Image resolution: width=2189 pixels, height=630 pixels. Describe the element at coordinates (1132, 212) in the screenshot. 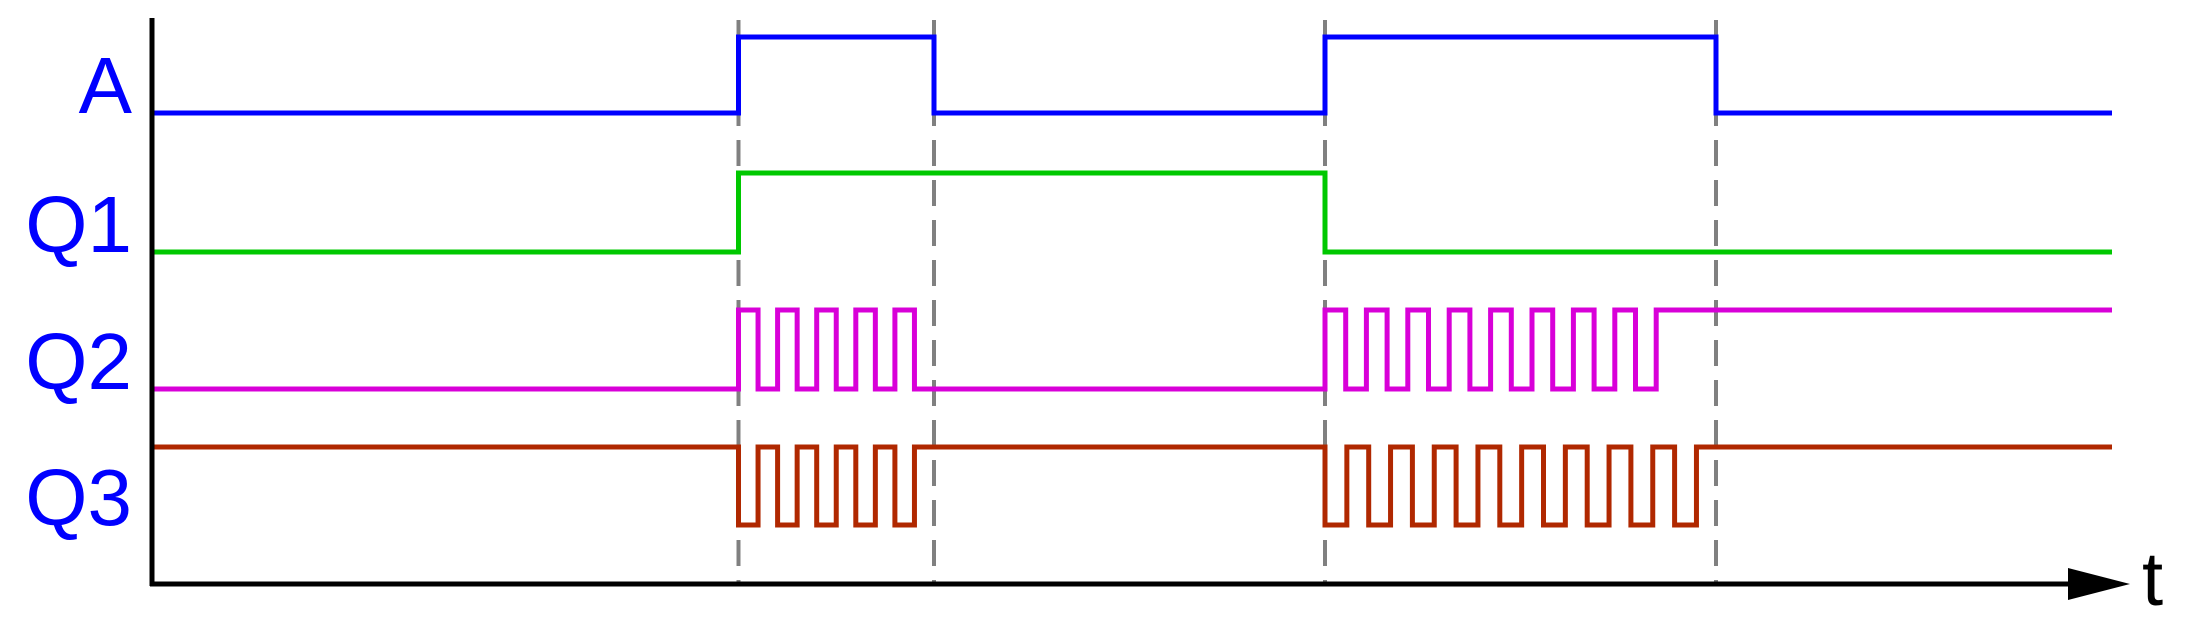

I see `waveform-q1` at that location.